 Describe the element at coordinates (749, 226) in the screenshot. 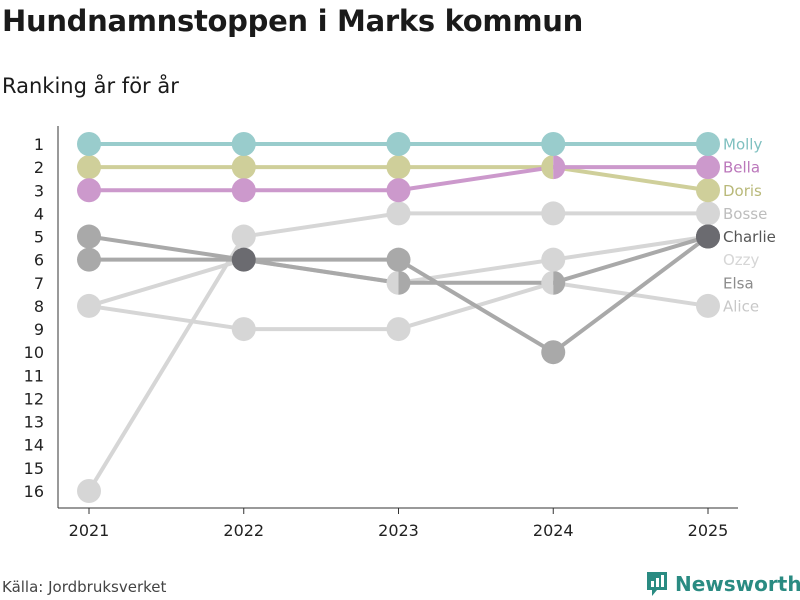

I see `series-end-labels: Molly Bella Doris Bosse Charlie Ozzy Elsa Alice` at that location.